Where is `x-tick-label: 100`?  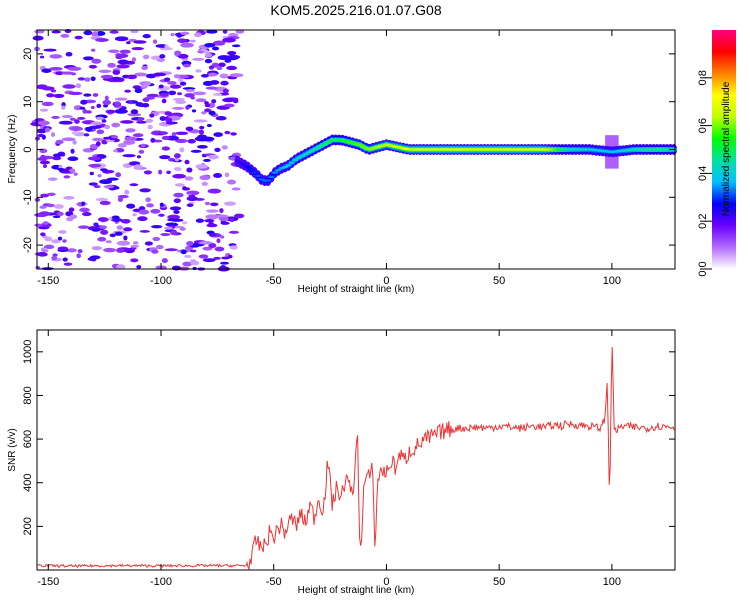
x-tick-label: 100 is located at coordinates (612, 281).